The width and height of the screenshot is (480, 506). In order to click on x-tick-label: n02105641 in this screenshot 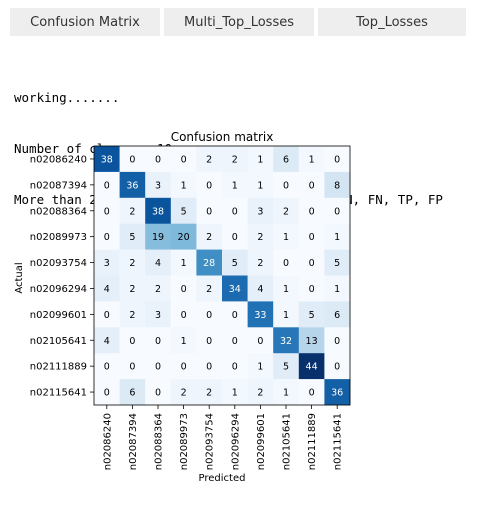, I will do `click(287, 441)`.